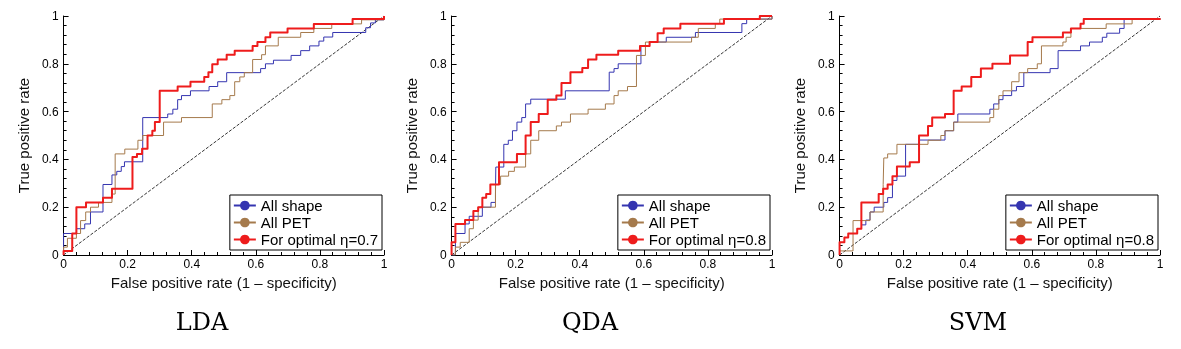  Describe the element at coordinates (978, 322) in the screenshot. I see `text: SVM` at that location.